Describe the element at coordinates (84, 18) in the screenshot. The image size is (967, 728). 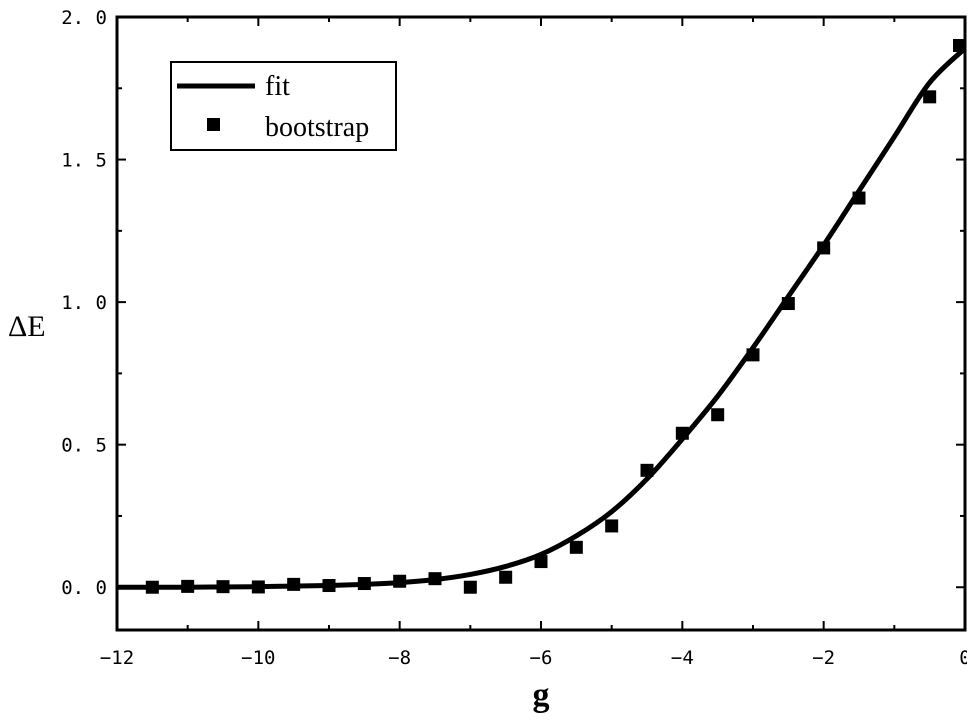
I see `y-tick-label: 2. 0` at that location.